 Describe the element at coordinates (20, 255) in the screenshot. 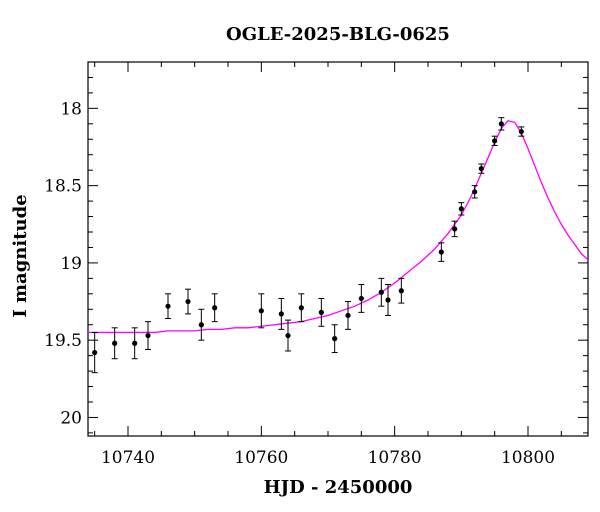

I see `y-axis-label: I magnitude` at that location.